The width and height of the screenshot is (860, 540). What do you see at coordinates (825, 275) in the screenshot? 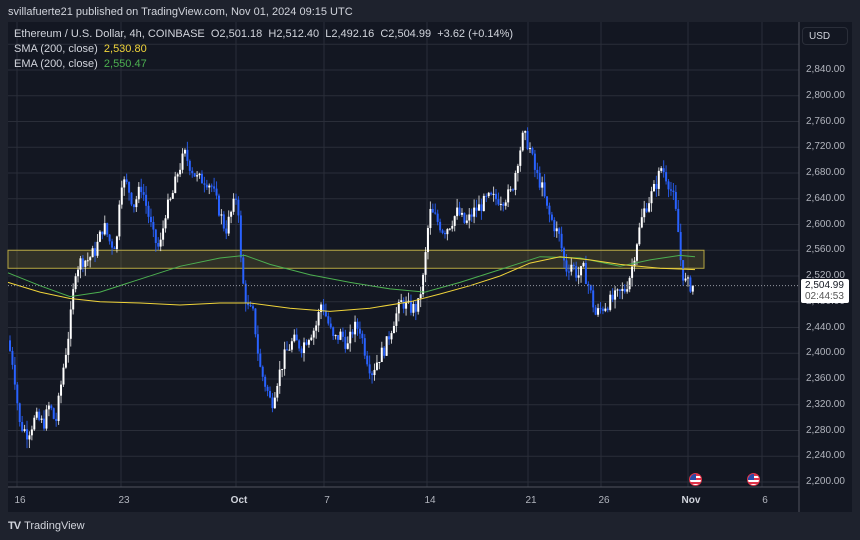
I see `price-tick-label: 2,520.00` at bounding box center [825, 275].